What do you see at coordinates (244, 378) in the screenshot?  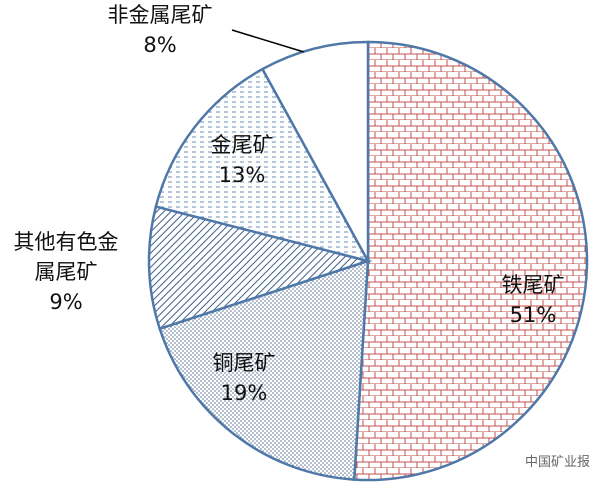 I see `slice-label: 铜尾矿 19%` at bounding box center [244, 378].